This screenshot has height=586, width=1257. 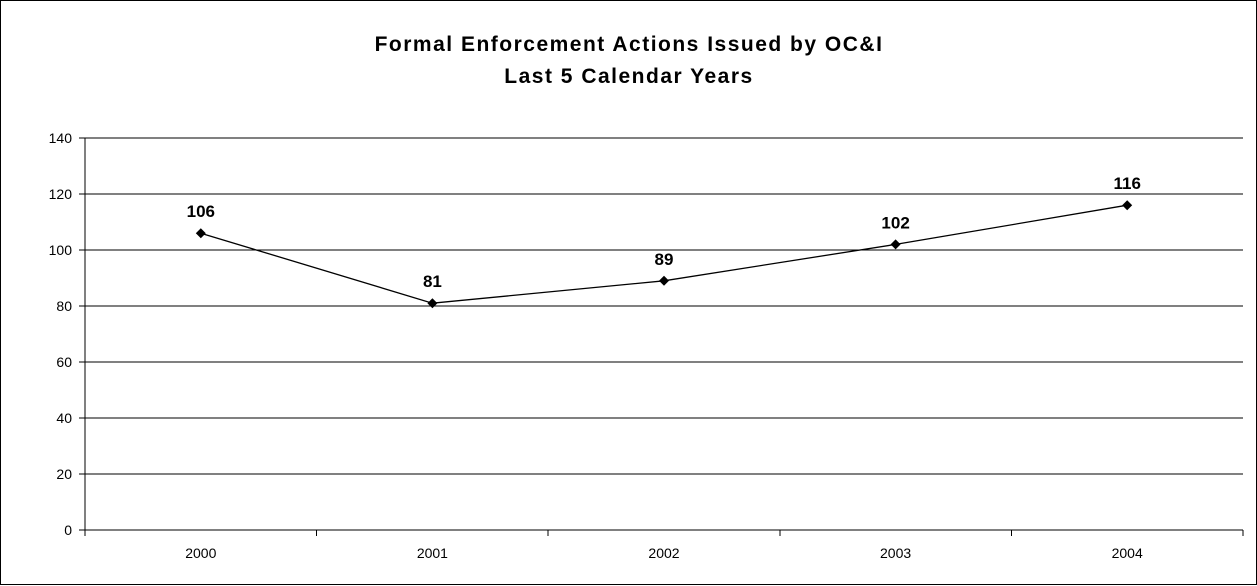 I want to click on y-tick-label: 20, so click(x=64, y=474).